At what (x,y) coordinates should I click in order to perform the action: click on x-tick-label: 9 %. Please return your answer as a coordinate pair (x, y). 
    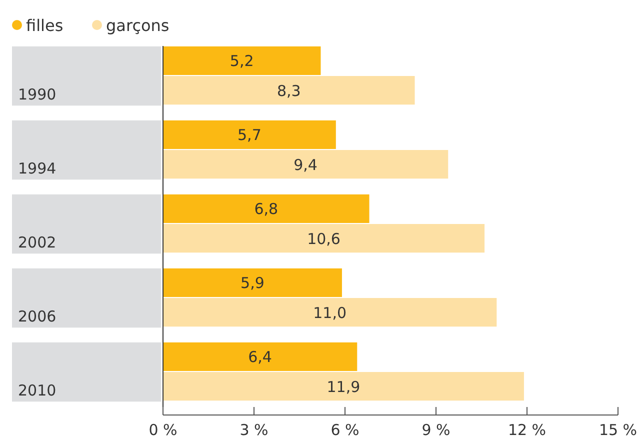
    Looking at the image, I should click on (436, 429).